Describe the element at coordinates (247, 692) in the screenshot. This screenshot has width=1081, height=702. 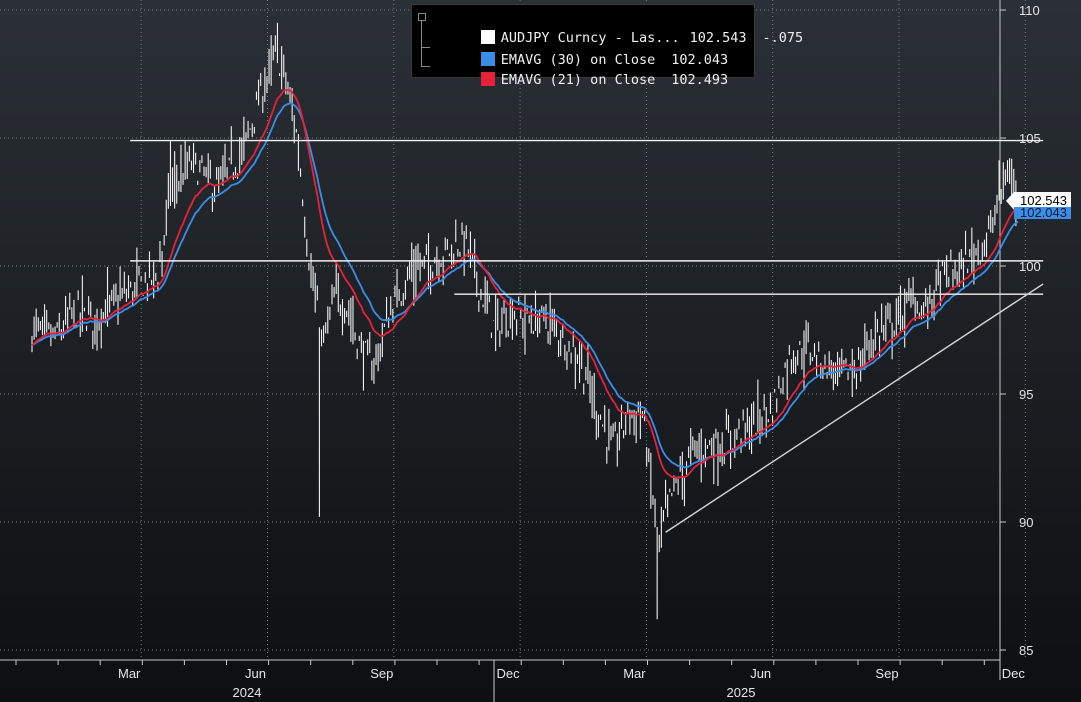
I see `x-year-label: 2024` at that location.